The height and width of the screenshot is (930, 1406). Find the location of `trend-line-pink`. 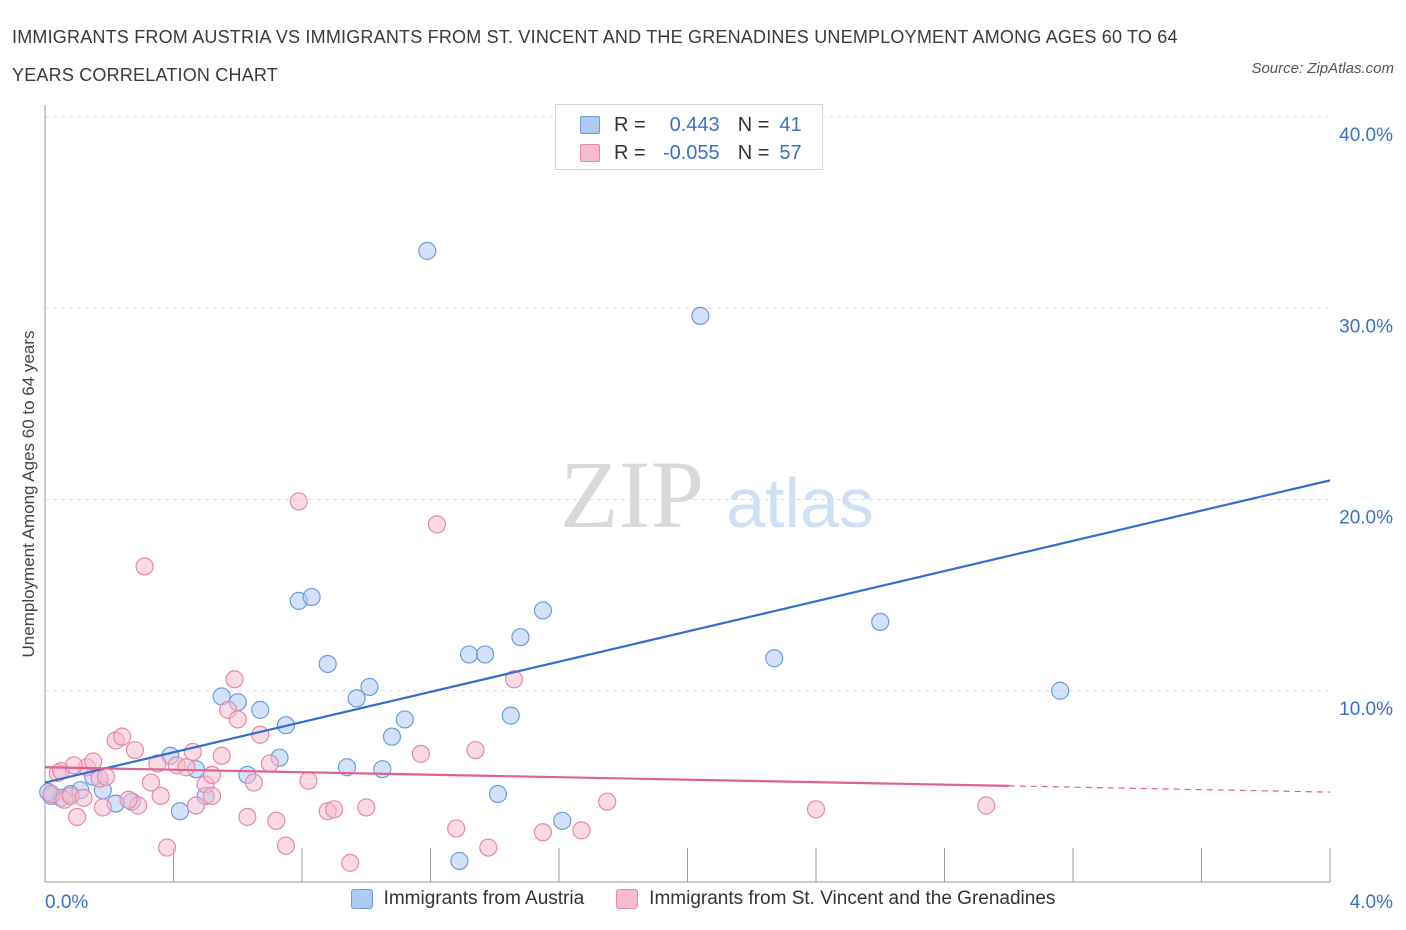

trend-line-pink is located at coordinates (526, 776).